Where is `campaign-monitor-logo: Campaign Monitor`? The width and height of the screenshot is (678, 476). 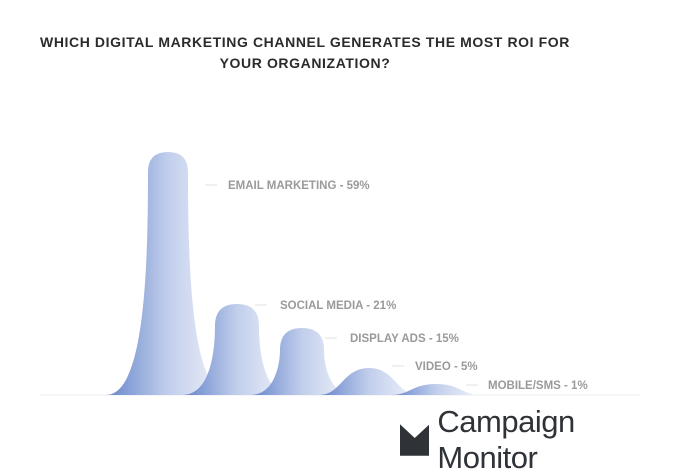 campaign-monitor-logo: Campaign Monitor is located at coordinates (539, 440).